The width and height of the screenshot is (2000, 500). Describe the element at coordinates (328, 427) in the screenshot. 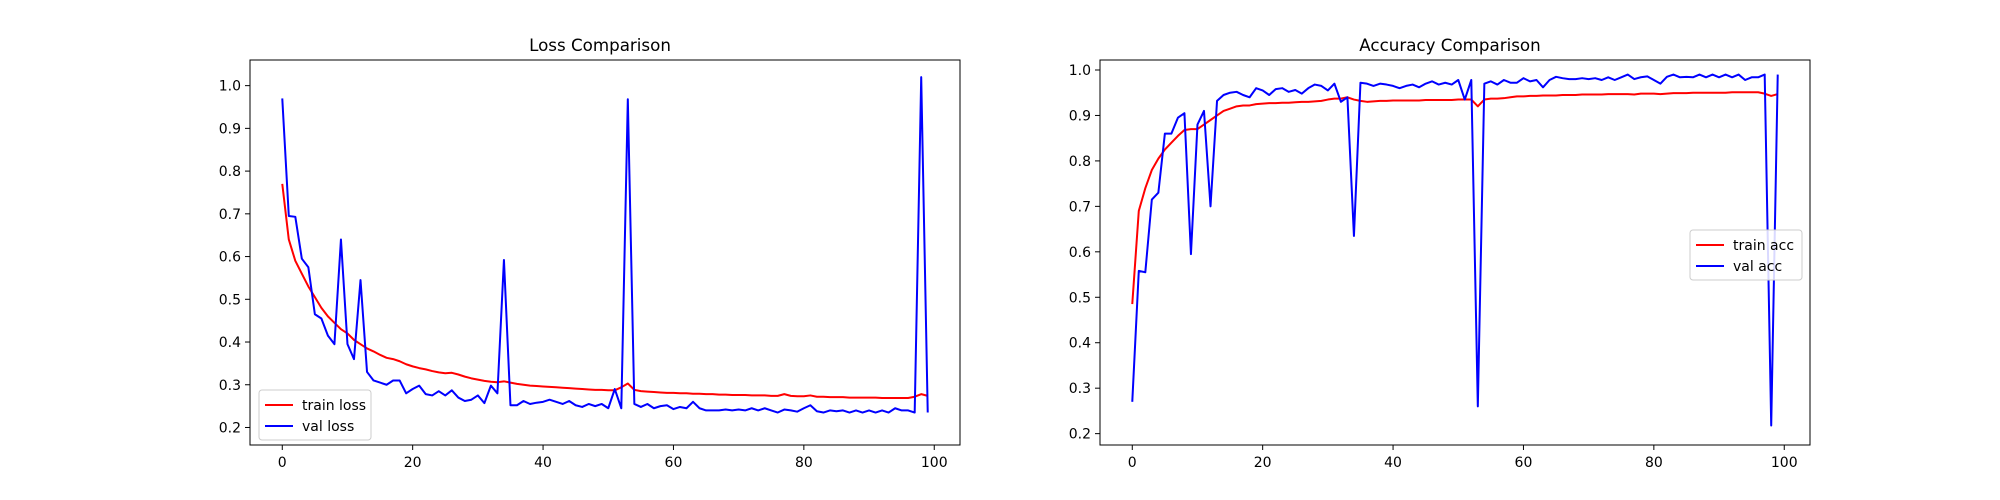

I see `loss-legend-label-val: val loss` at that location.